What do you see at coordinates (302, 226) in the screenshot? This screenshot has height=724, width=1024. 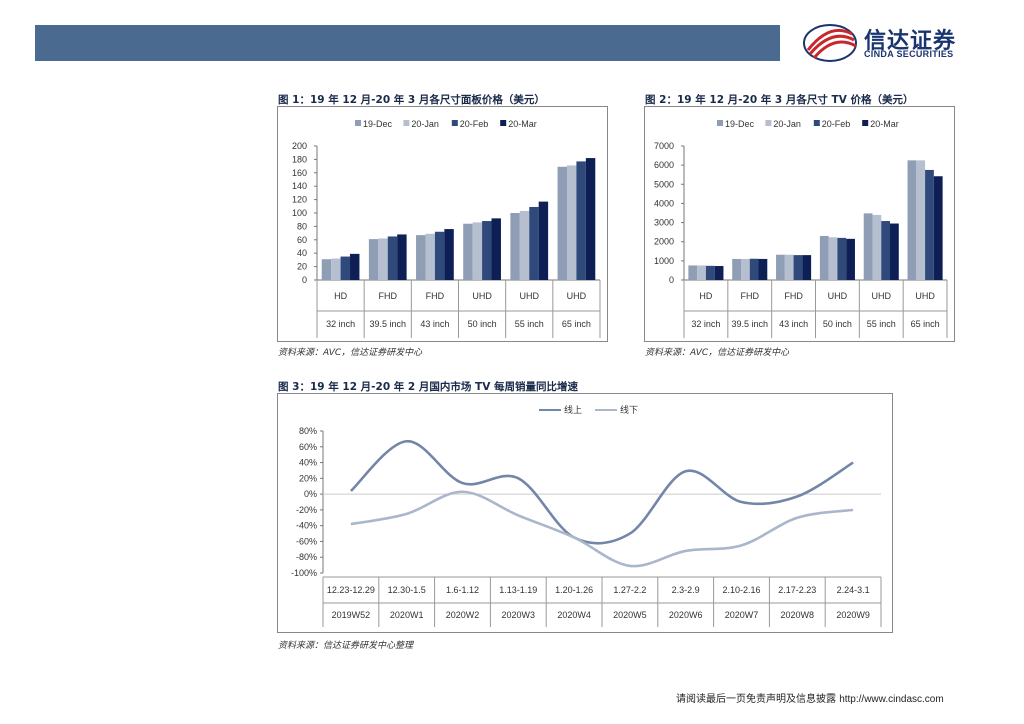 I see `figure1-ytick-label: 80` at bounding box center [302, 226].